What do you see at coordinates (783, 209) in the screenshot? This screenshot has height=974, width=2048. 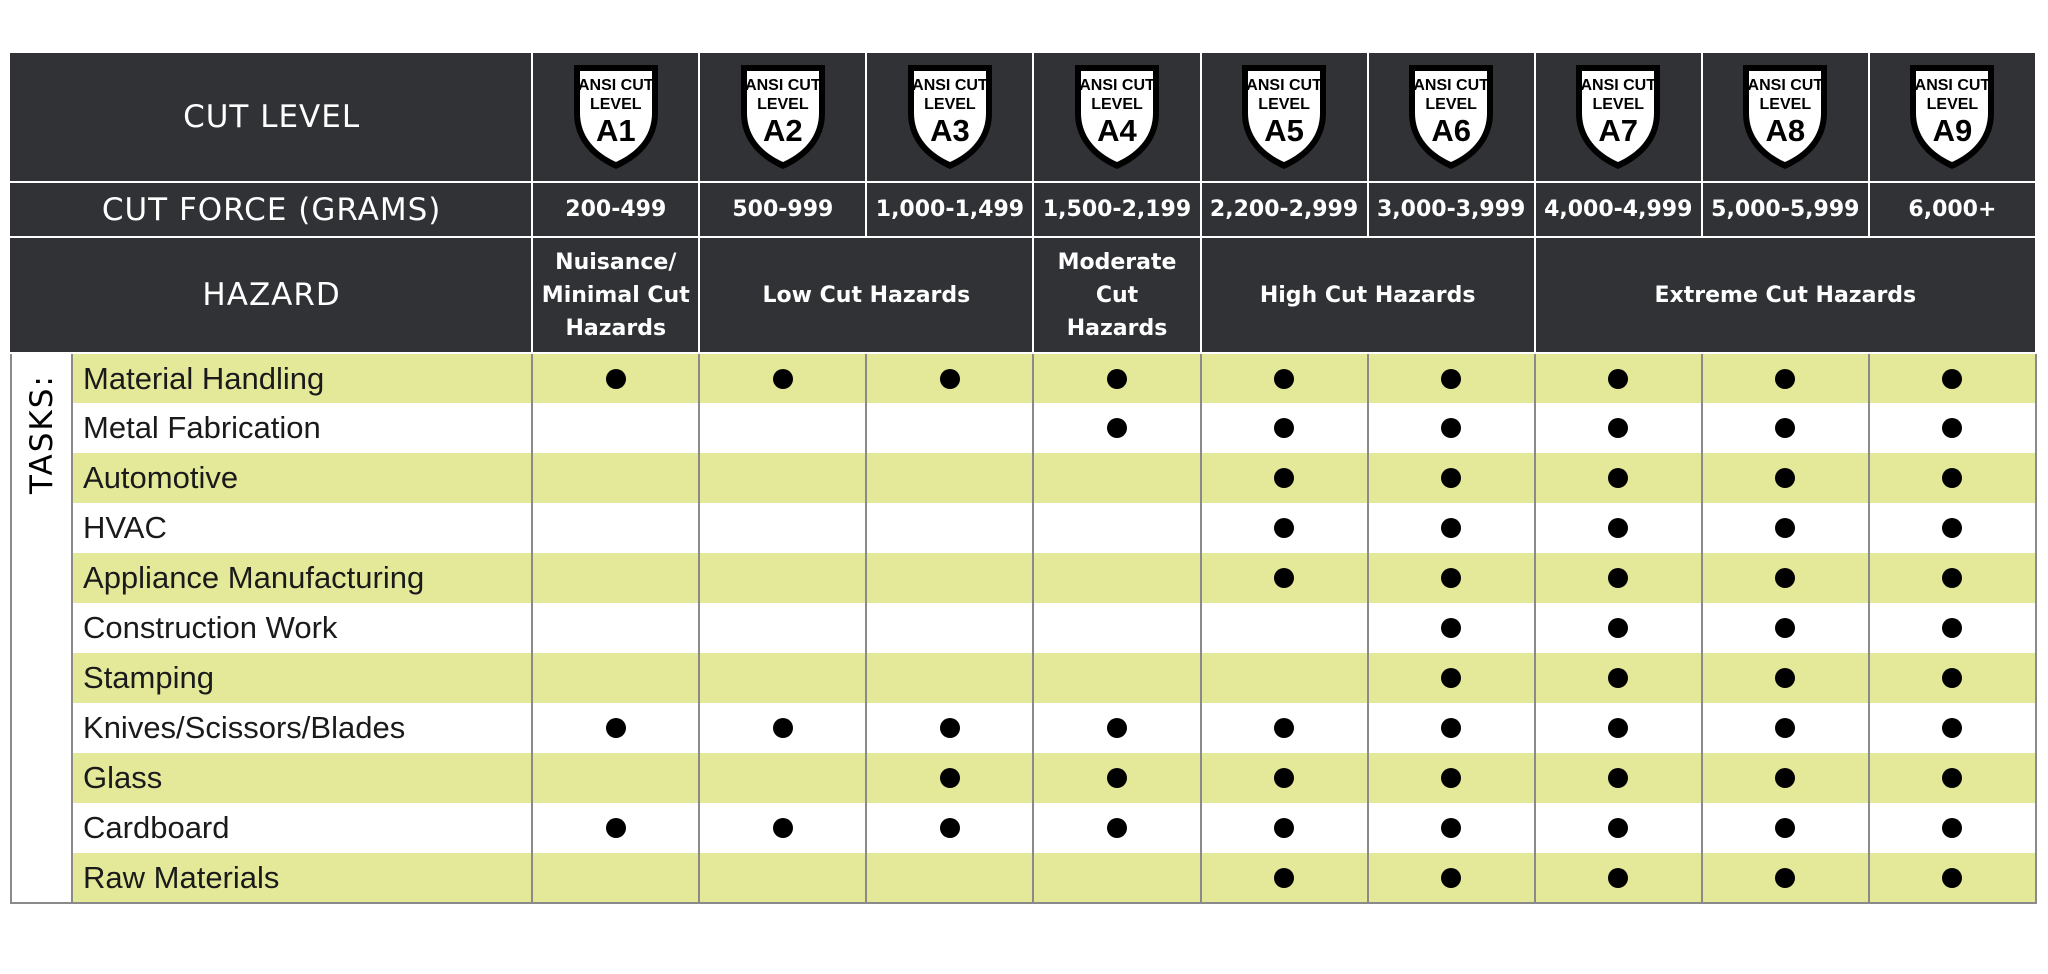 I see `force-value: 500-999` at bounding box center [783, 209].